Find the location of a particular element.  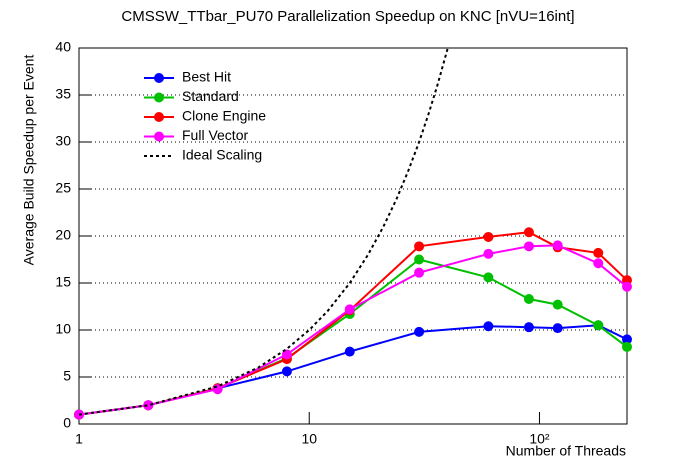

y-tick-label: 40 is located at coordinates (63, 47).